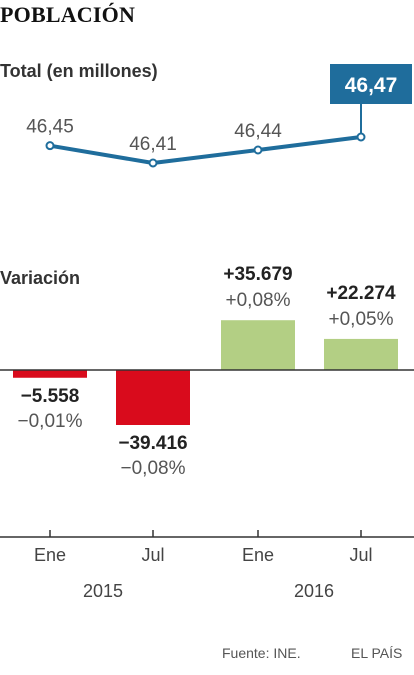 Image resolution: width=414 pixels, height=675 pixels. I want to click on line-value-label: 46,45, so click(50, 127).